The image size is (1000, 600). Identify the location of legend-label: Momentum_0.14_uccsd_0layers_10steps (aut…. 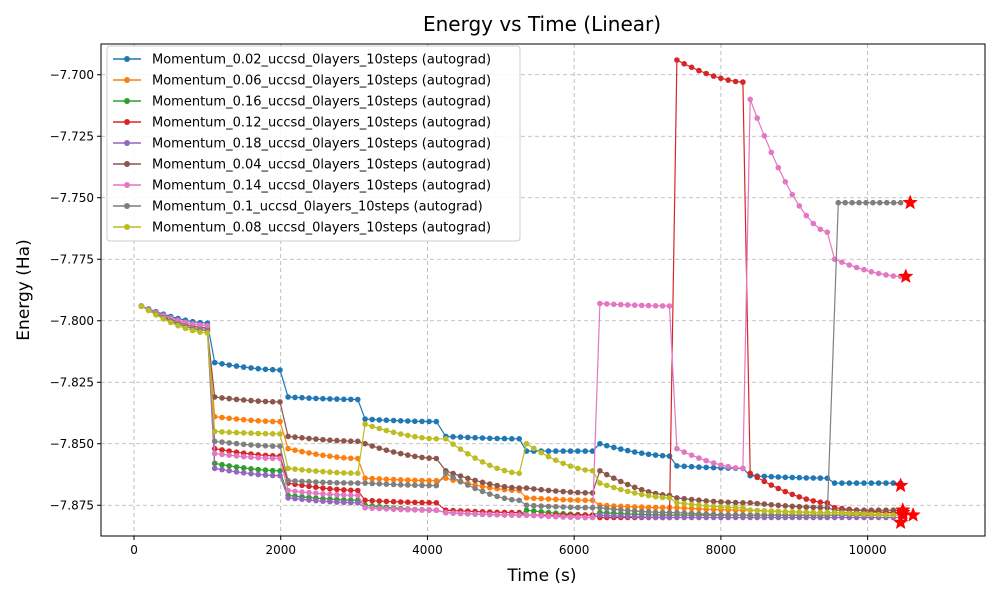
(321, 186).